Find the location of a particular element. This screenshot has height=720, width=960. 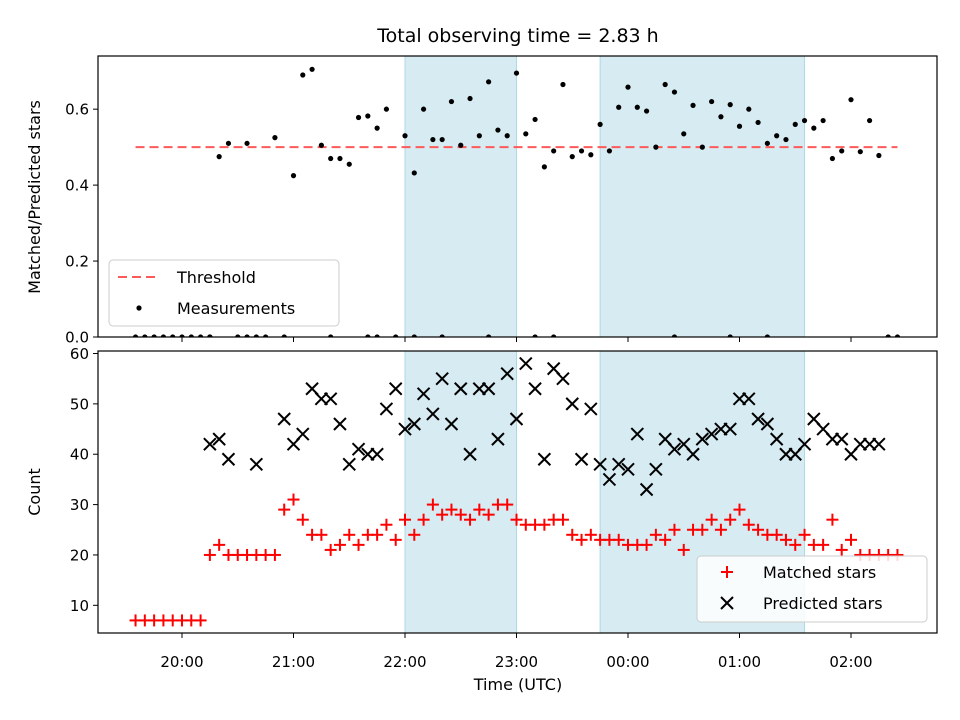

y-tick-label: 0.2 is located at coordinates (77, 262).